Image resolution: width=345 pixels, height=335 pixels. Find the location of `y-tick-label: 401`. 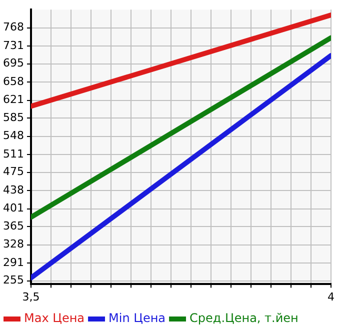

y-tick-label: 401 is located at coordinates (13, 208).